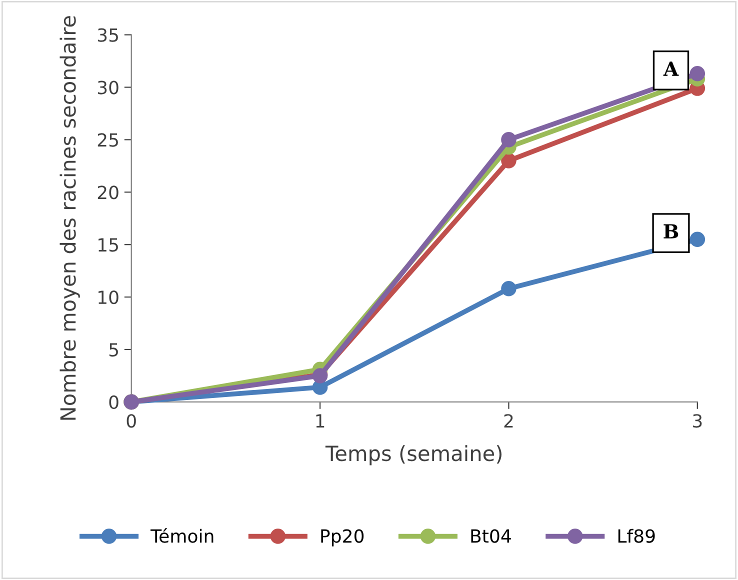 Image resolution: width=738 pixels, height=580 pixels. I want to click on x-tick-label: 1, so click(320, 421).